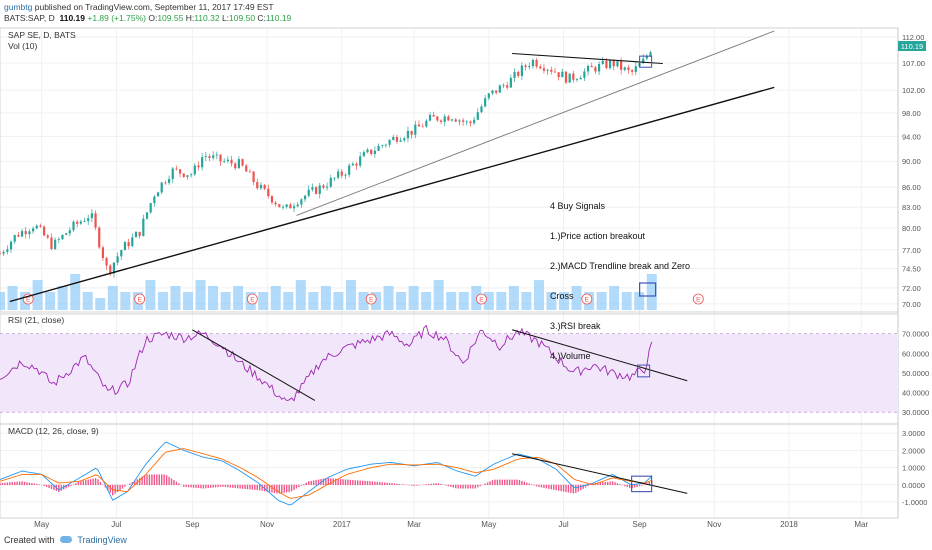 The width and height of the screenshot is (932, 550). I want to click on x-tick-label: Sep, so click(639, 524).